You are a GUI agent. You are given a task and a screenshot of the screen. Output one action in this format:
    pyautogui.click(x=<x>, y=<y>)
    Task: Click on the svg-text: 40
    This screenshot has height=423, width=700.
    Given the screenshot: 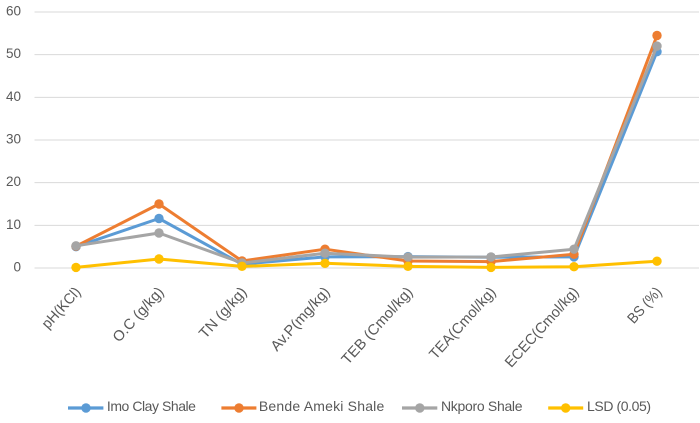 What is the action you would take?
    pyautogui.click(x=13, y=96)
    